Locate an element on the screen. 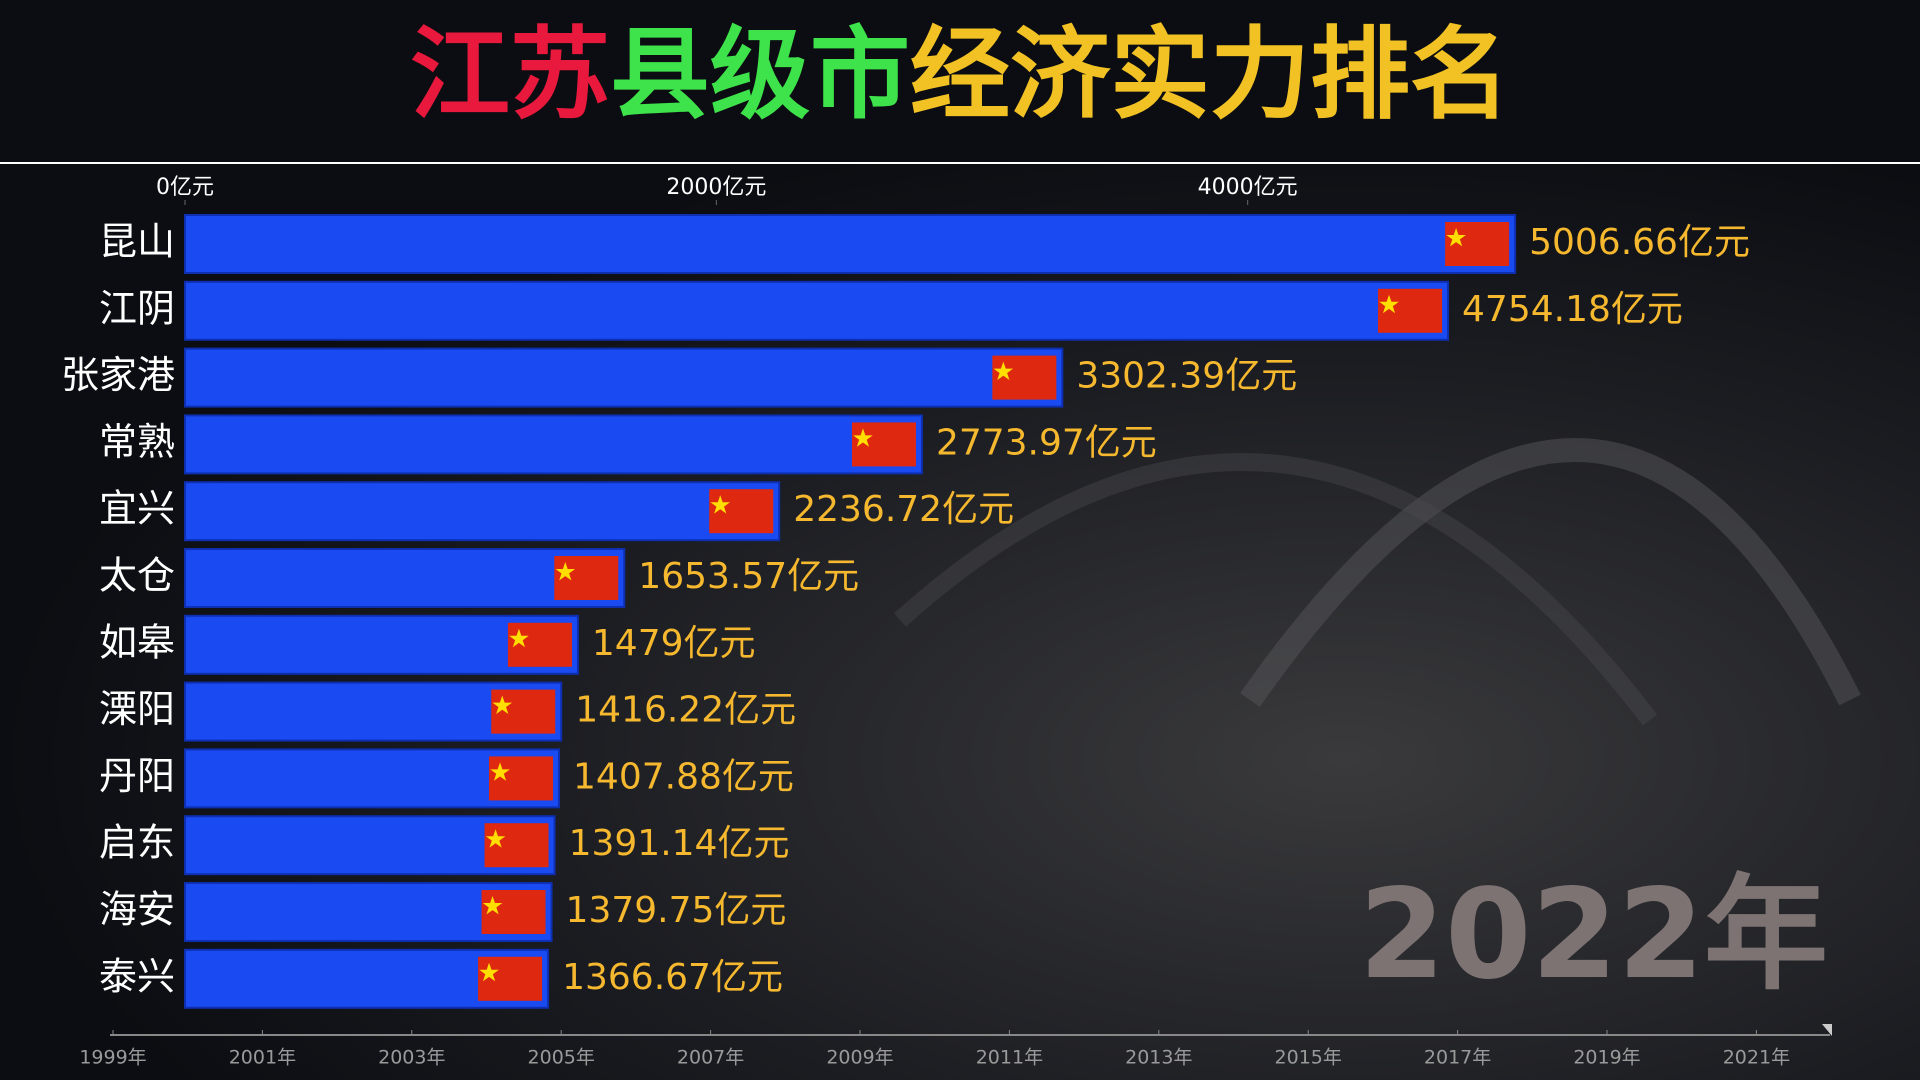  timeline-label: 2009年 is located at coordinates (859, 1058).